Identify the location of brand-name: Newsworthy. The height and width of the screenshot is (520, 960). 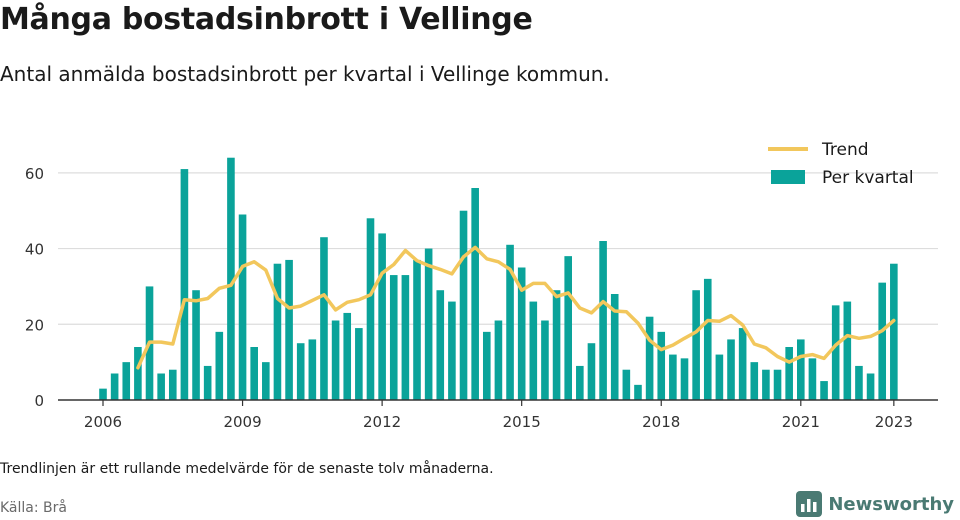
(891, 504).